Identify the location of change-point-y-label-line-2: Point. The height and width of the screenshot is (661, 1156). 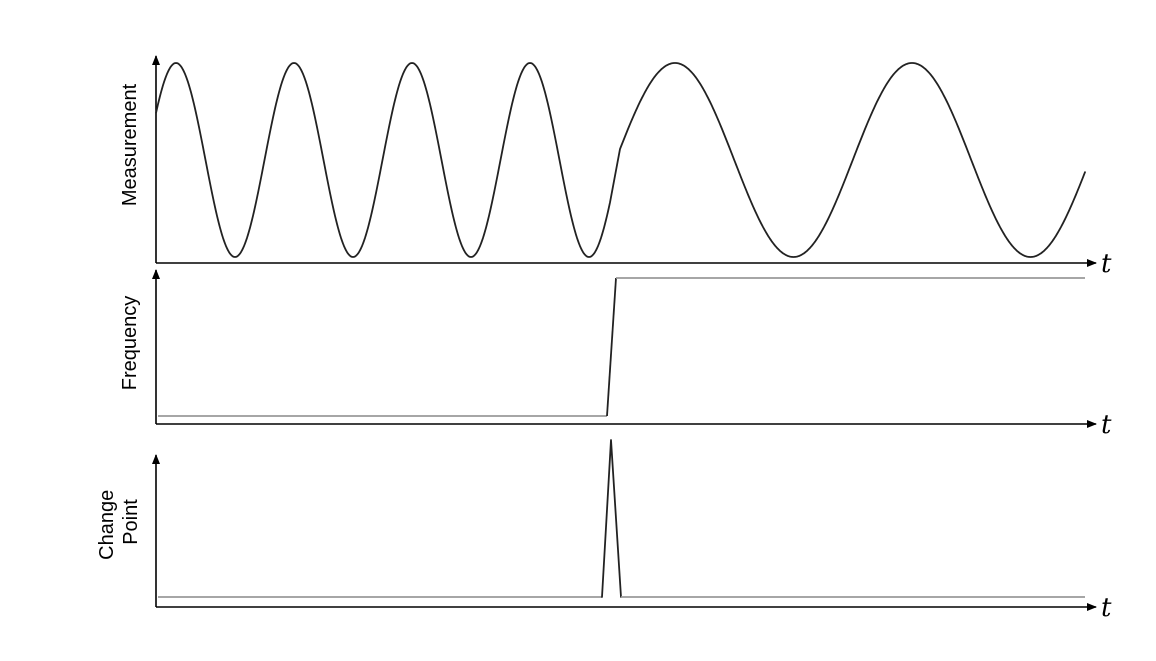
(131, 522).